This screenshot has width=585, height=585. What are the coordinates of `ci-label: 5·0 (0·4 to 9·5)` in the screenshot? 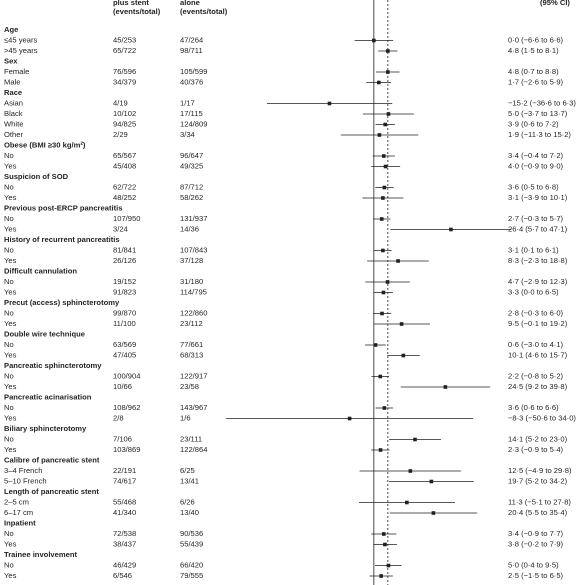 It's located at (533, 565).